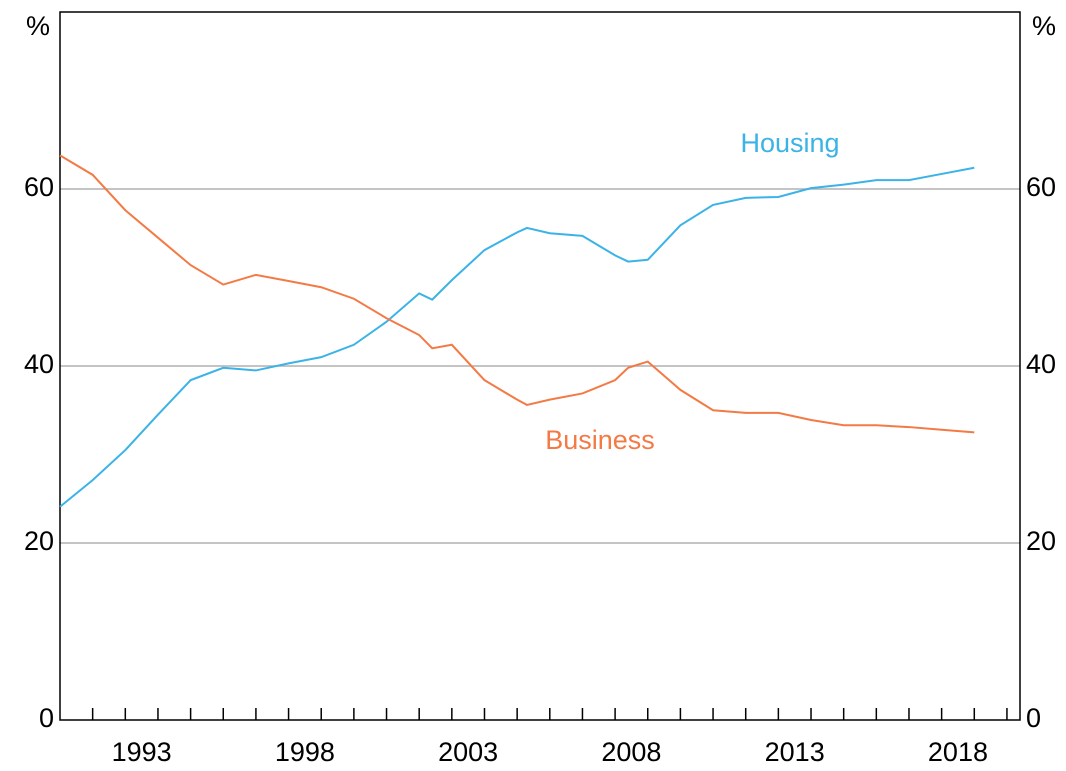 This screenshot has height=771, width=1066. I want to click on x-tick-label: 1993, so click(142, 752).